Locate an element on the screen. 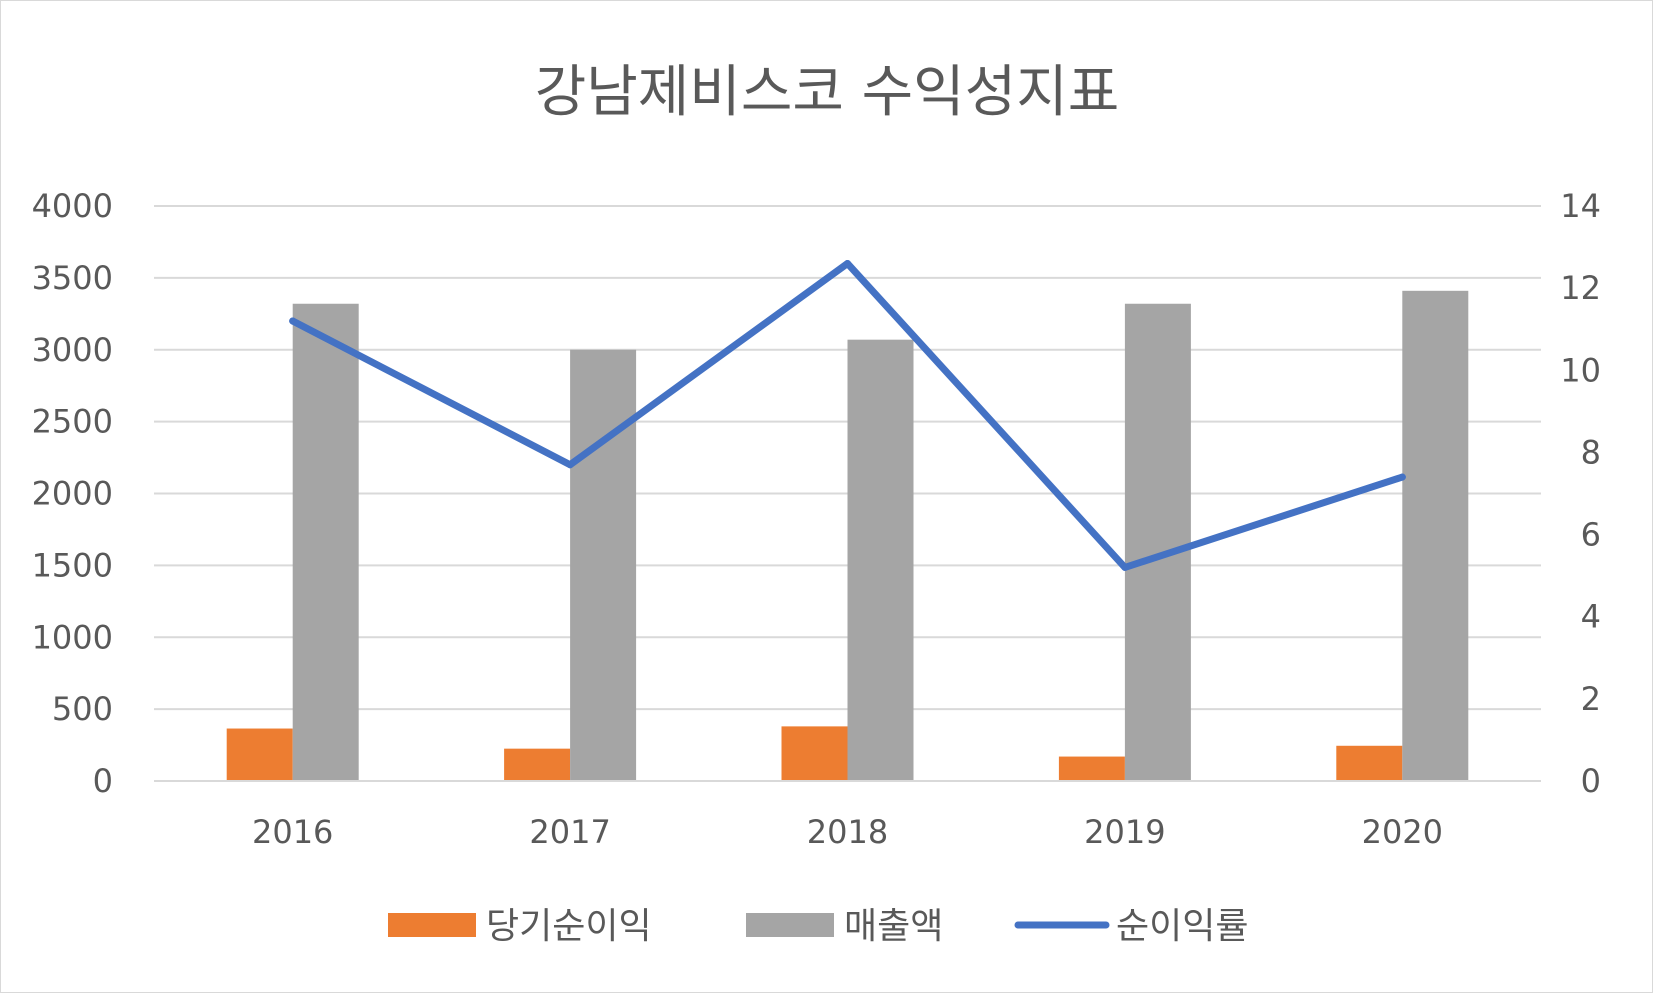  y-left-tick-label: 3500 is located at coordinates (72, 278).